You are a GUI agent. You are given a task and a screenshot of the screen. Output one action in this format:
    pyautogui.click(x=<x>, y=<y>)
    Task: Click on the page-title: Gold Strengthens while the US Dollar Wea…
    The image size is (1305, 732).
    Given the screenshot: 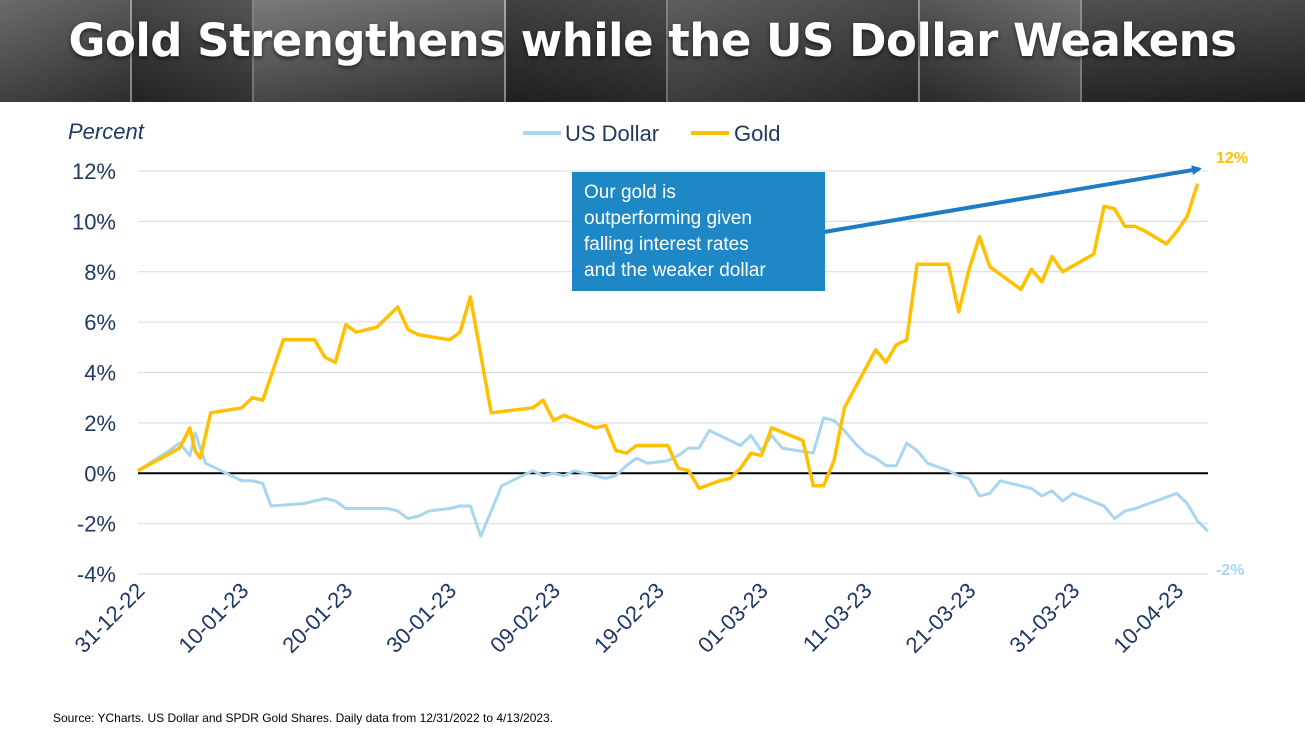 What is the action you would take?
    pyautogui.click(x=652, y=40)
    